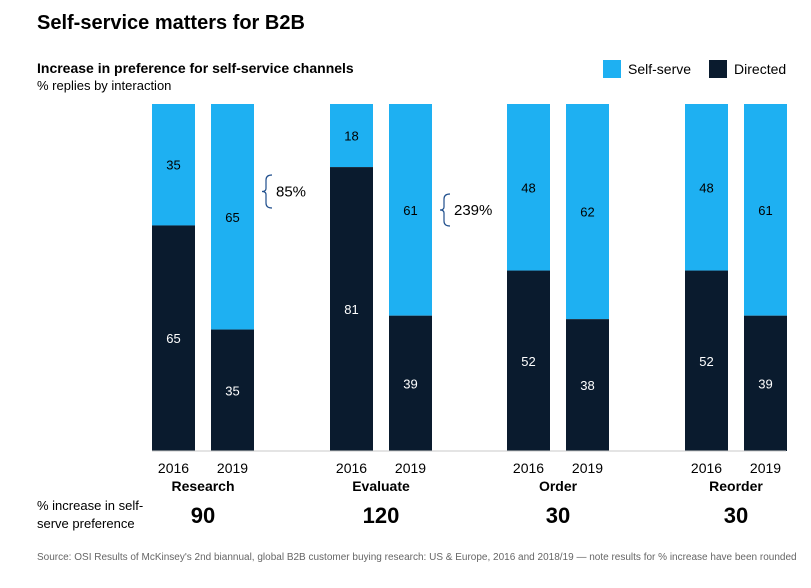 The width and height of the screenshot is (811, 588). Describe the element at coordinates (104, 85) in the screenshot. I see `chart-unit-note: % replies by interaction` at that location.